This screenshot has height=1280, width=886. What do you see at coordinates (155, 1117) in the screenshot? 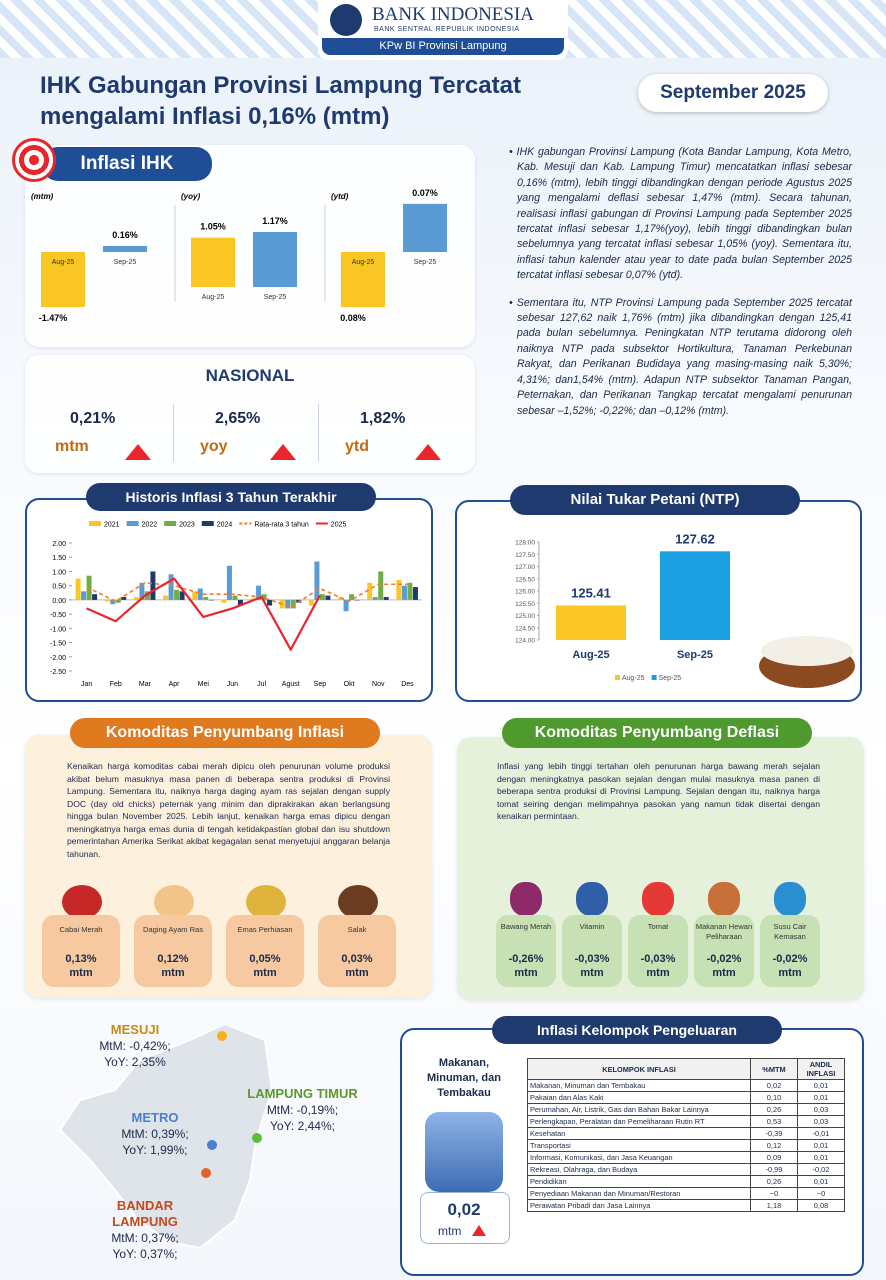
I see `region-name: METRO` at bounding box center [155, 1117].